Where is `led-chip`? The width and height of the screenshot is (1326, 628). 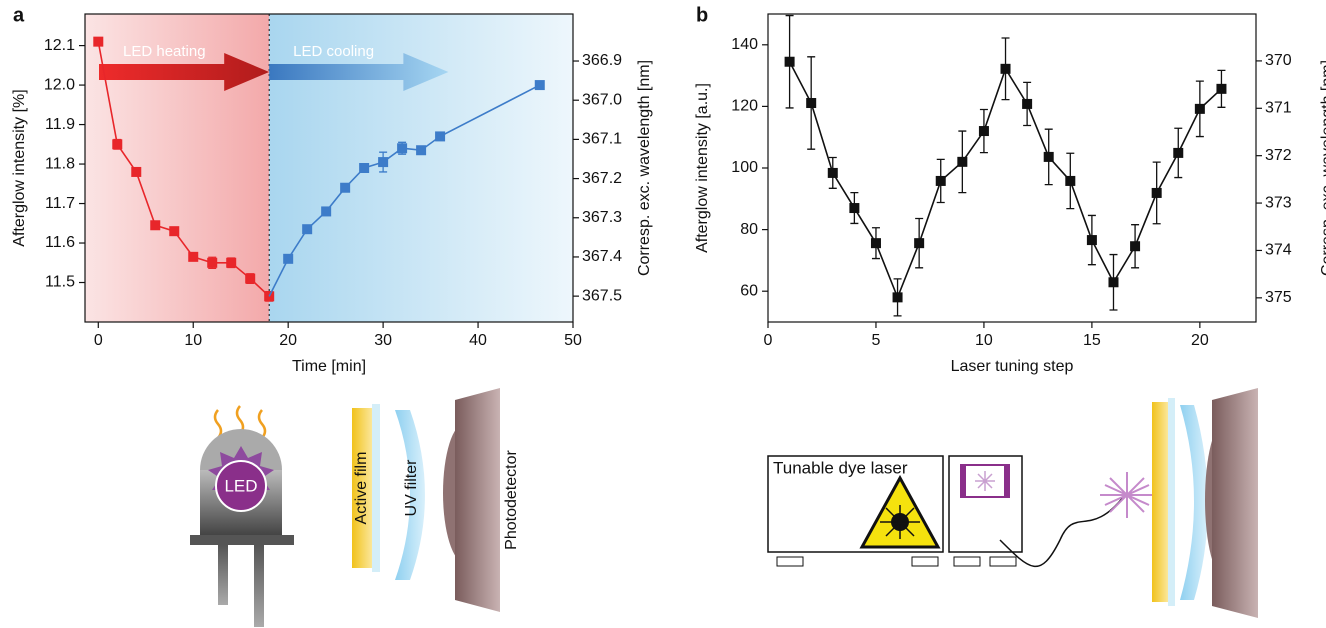 led-chip is located at coordinates (241, 486).